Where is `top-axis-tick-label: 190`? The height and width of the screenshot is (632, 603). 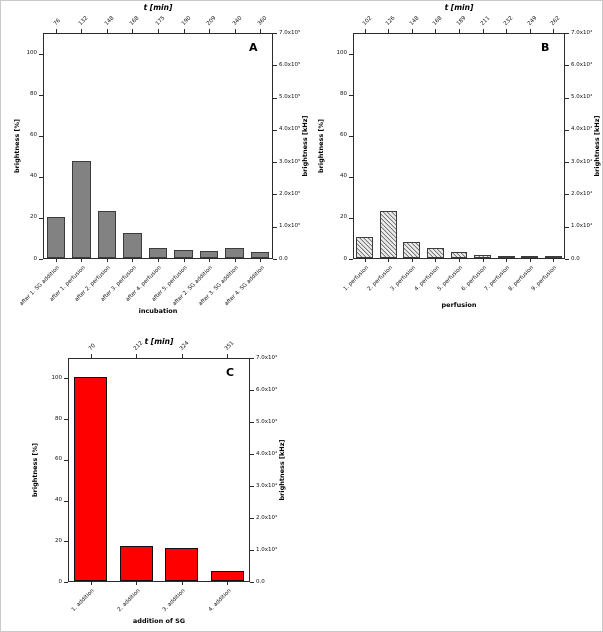
top-axis-tick-label: 190 is located at coordinates (186, 21).